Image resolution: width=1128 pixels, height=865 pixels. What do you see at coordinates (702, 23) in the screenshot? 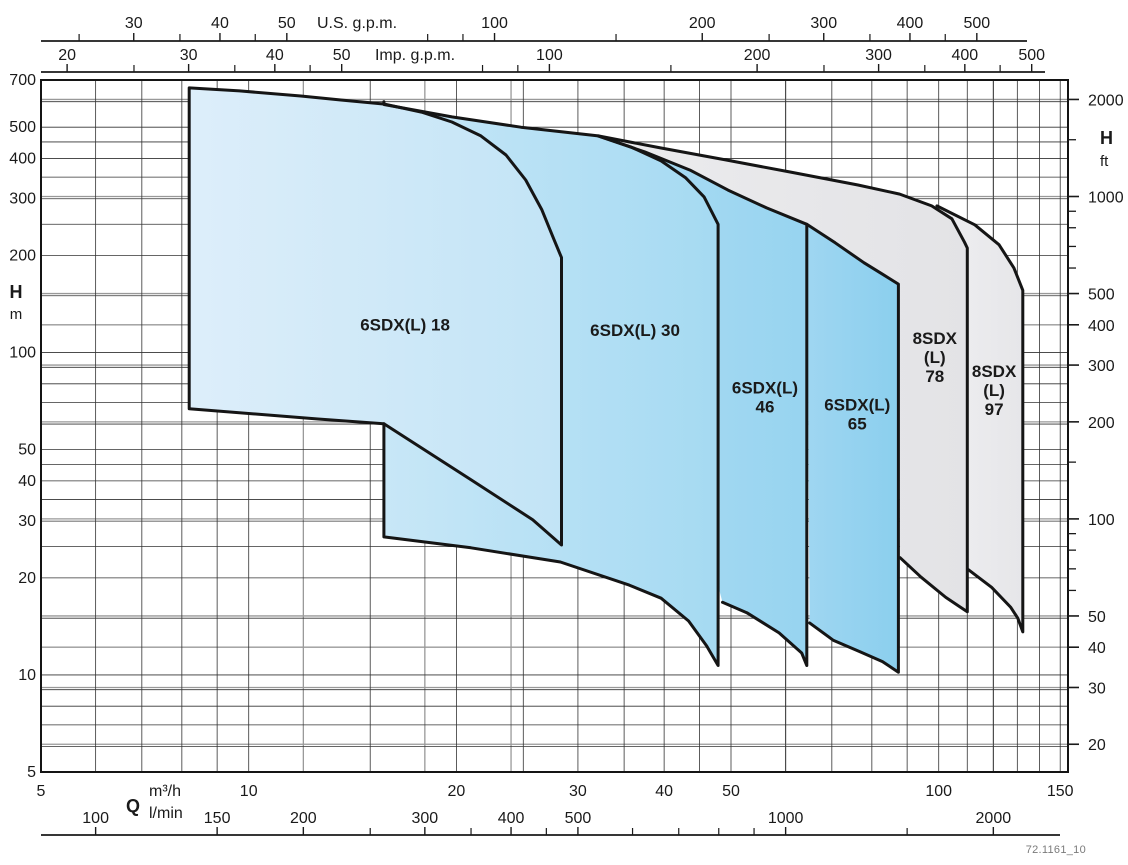
I see `us-tick-label: 200` at bounding box center [702, 23].